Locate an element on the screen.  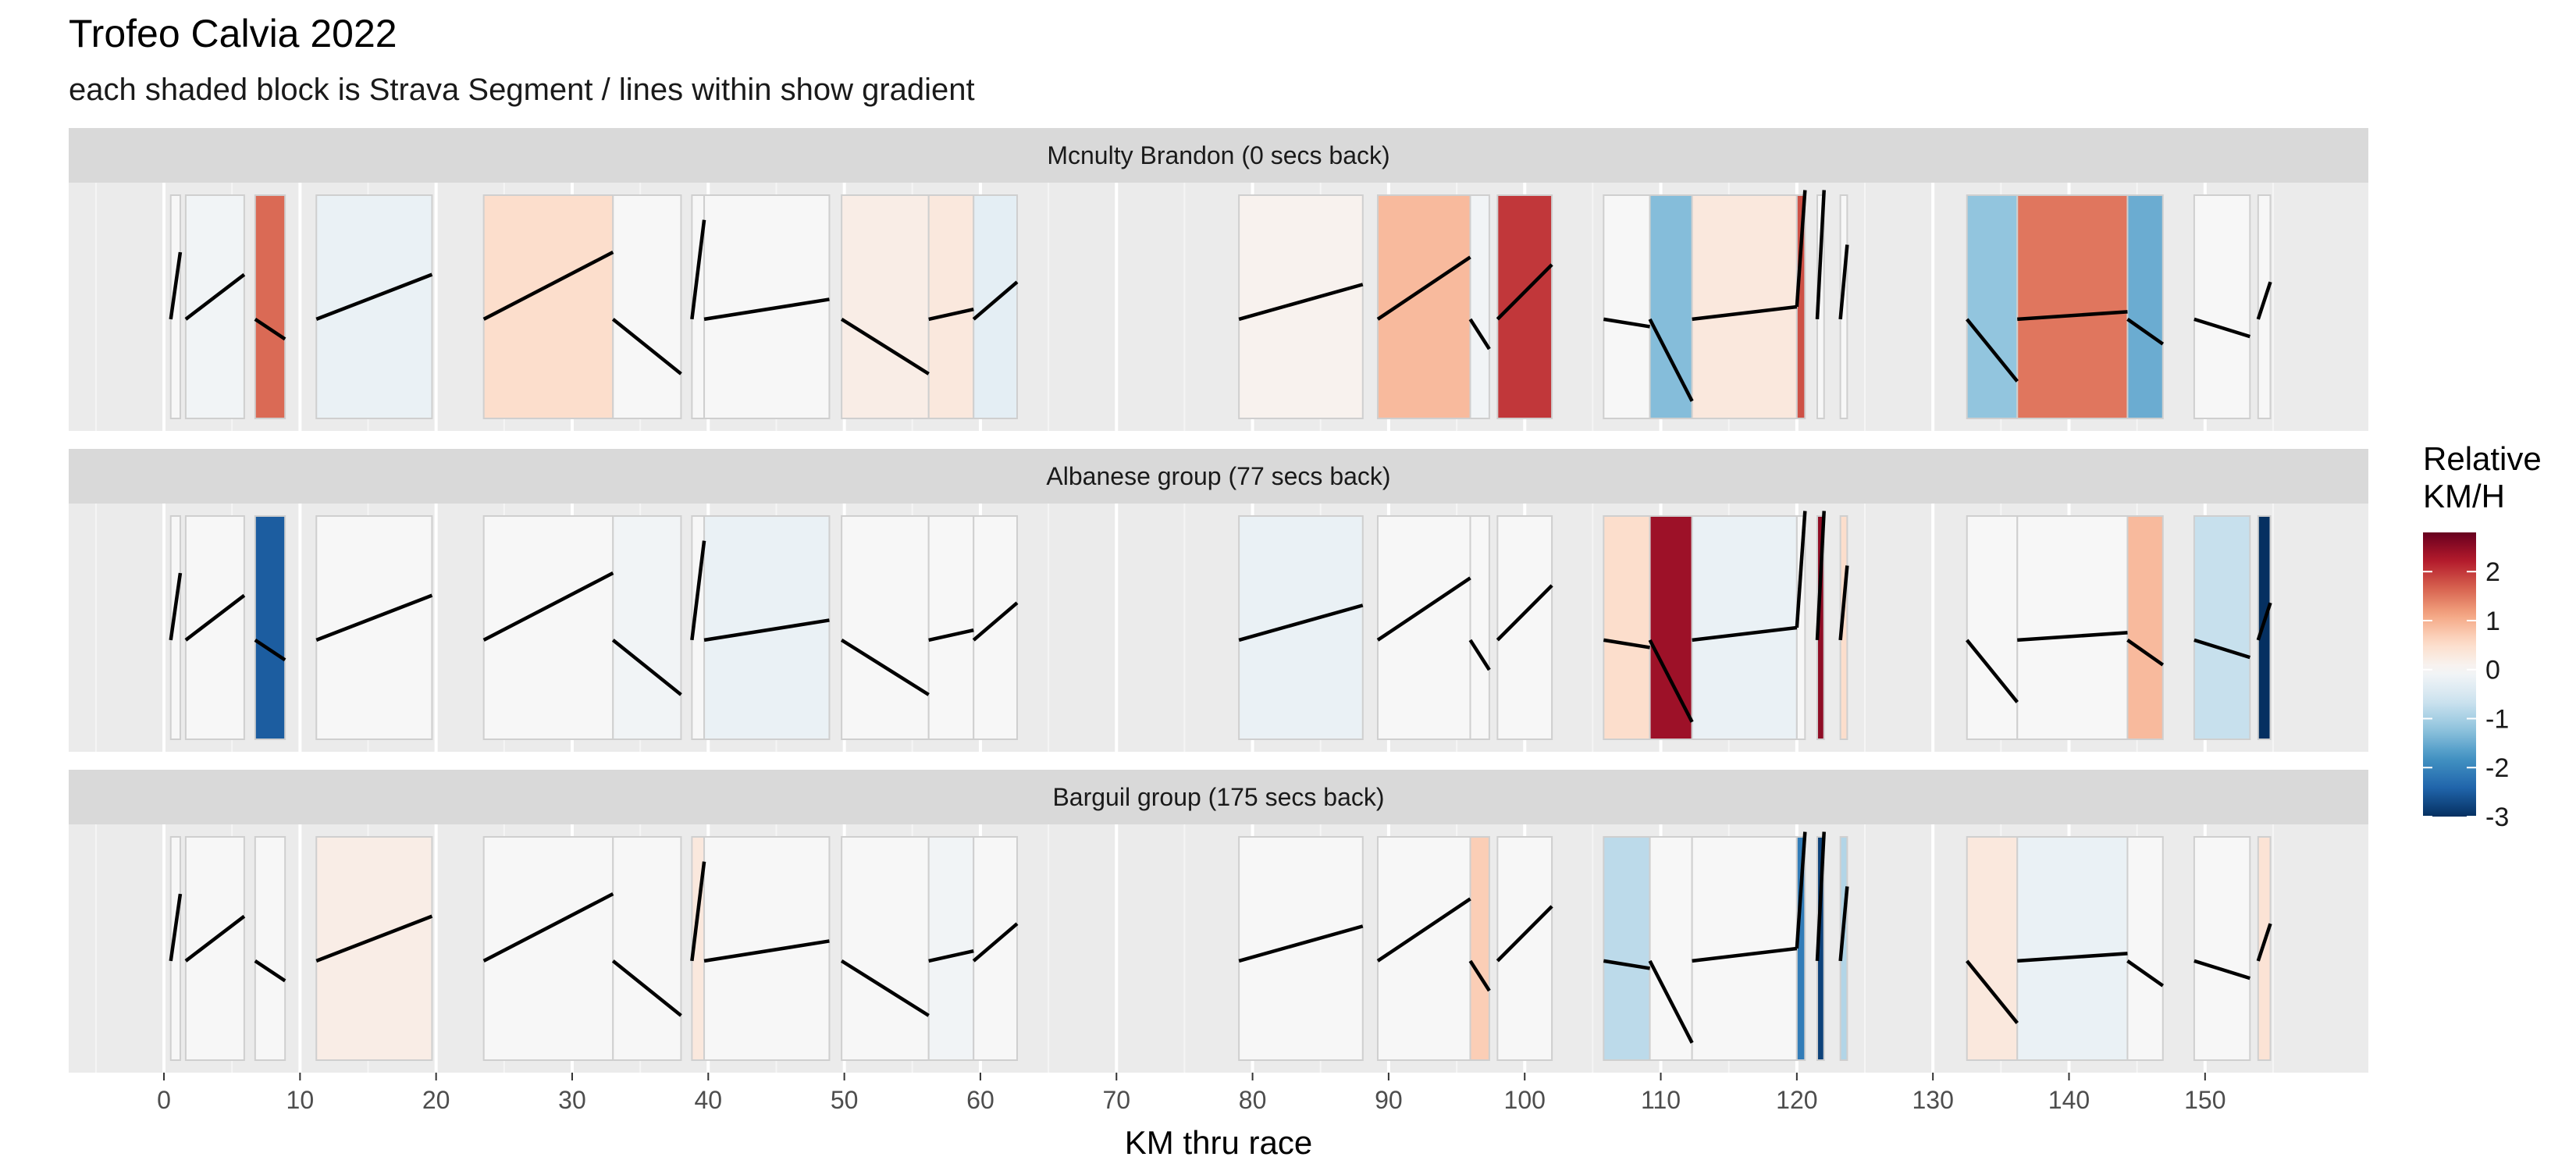
facet-strip-label: Albanese group (77 secs back) is located at coordinates (1218, 476).